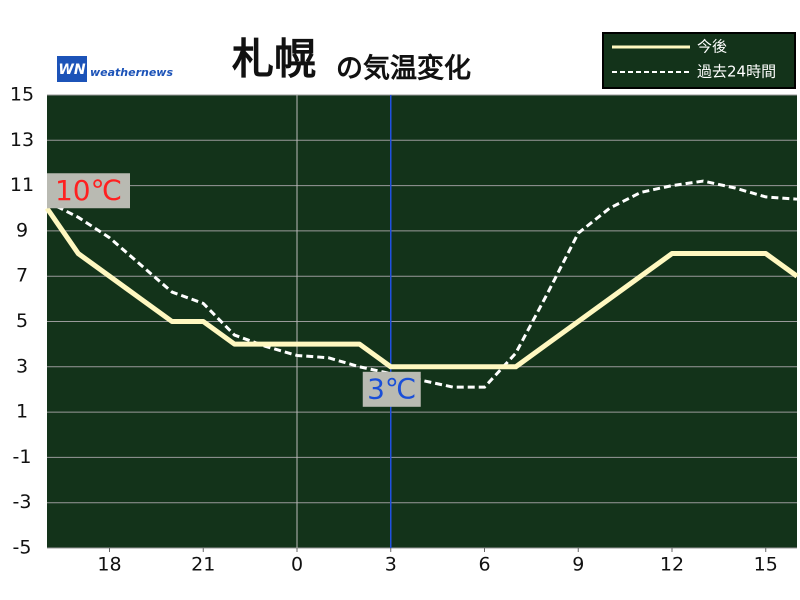  Describe the element at coordinates (22, 185) in the screenshot. I see `y-tick-label: 11` at that location.